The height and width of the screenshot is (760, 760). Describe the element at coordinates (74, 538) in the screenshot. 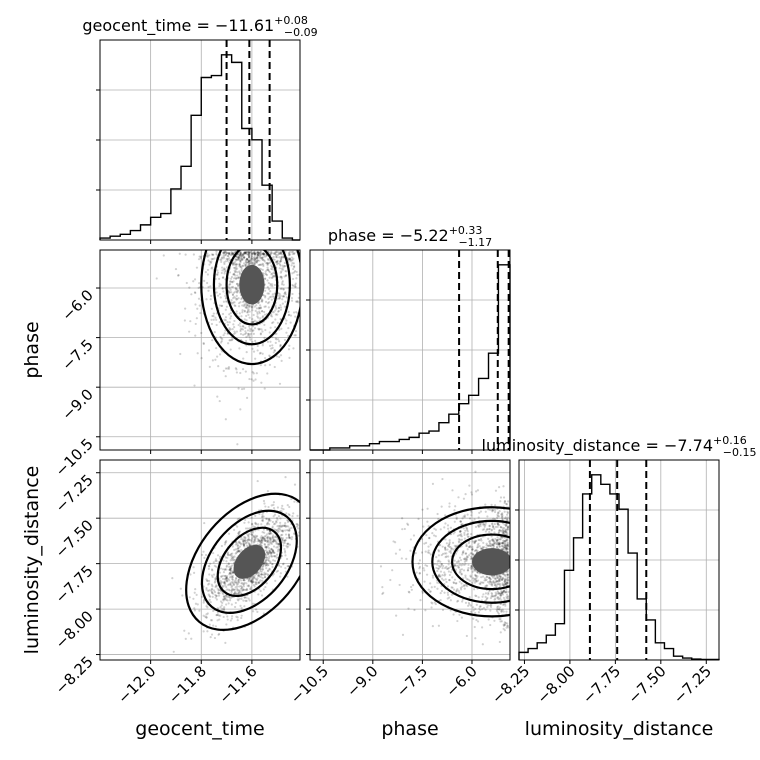

I see `y-tick-label-luminosity_distance: −7.50` at that location.